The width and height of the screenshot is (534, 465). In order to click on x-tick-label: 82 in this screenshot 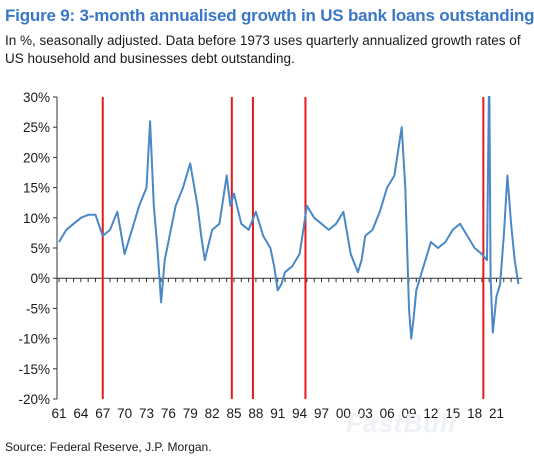, I will do `click(212, 413)`.